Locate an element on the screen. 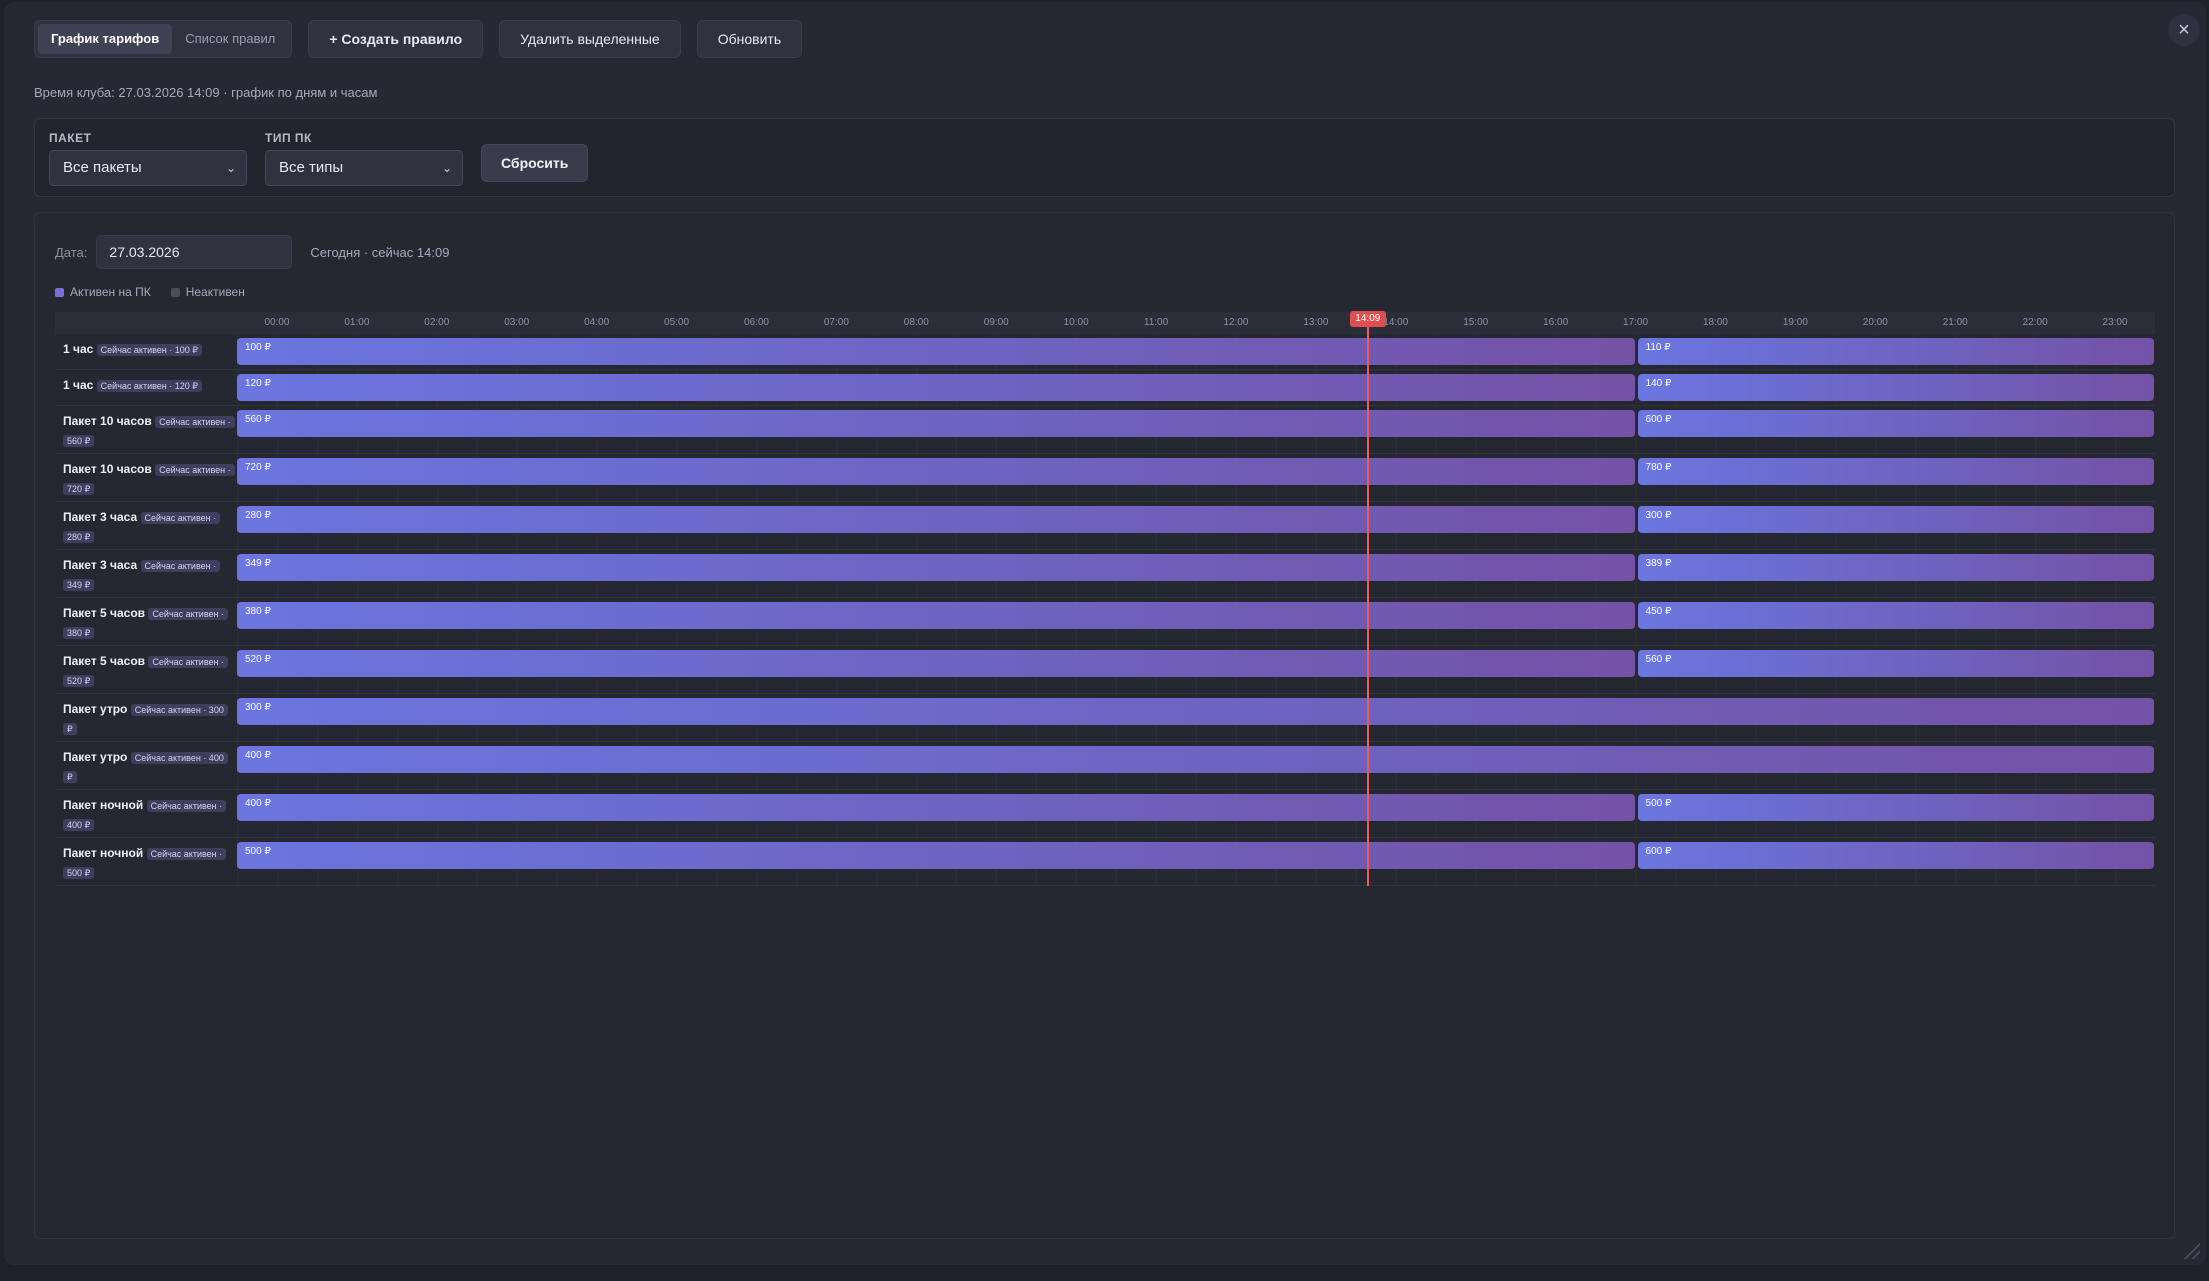 This screenshot has height=1281, width=2209. price-bar: 120 ₽ is located at coordinates (936, 387).